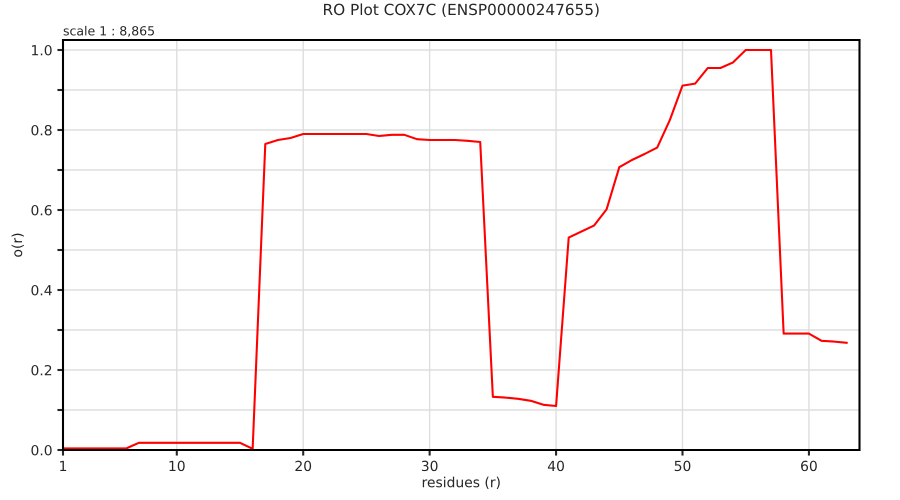 This screenshot has width=900, height=500. What do you see at coordinates (63, 465) in the screenshot?
I see `x-tick-label: 1` at bounding box center [63, 465].